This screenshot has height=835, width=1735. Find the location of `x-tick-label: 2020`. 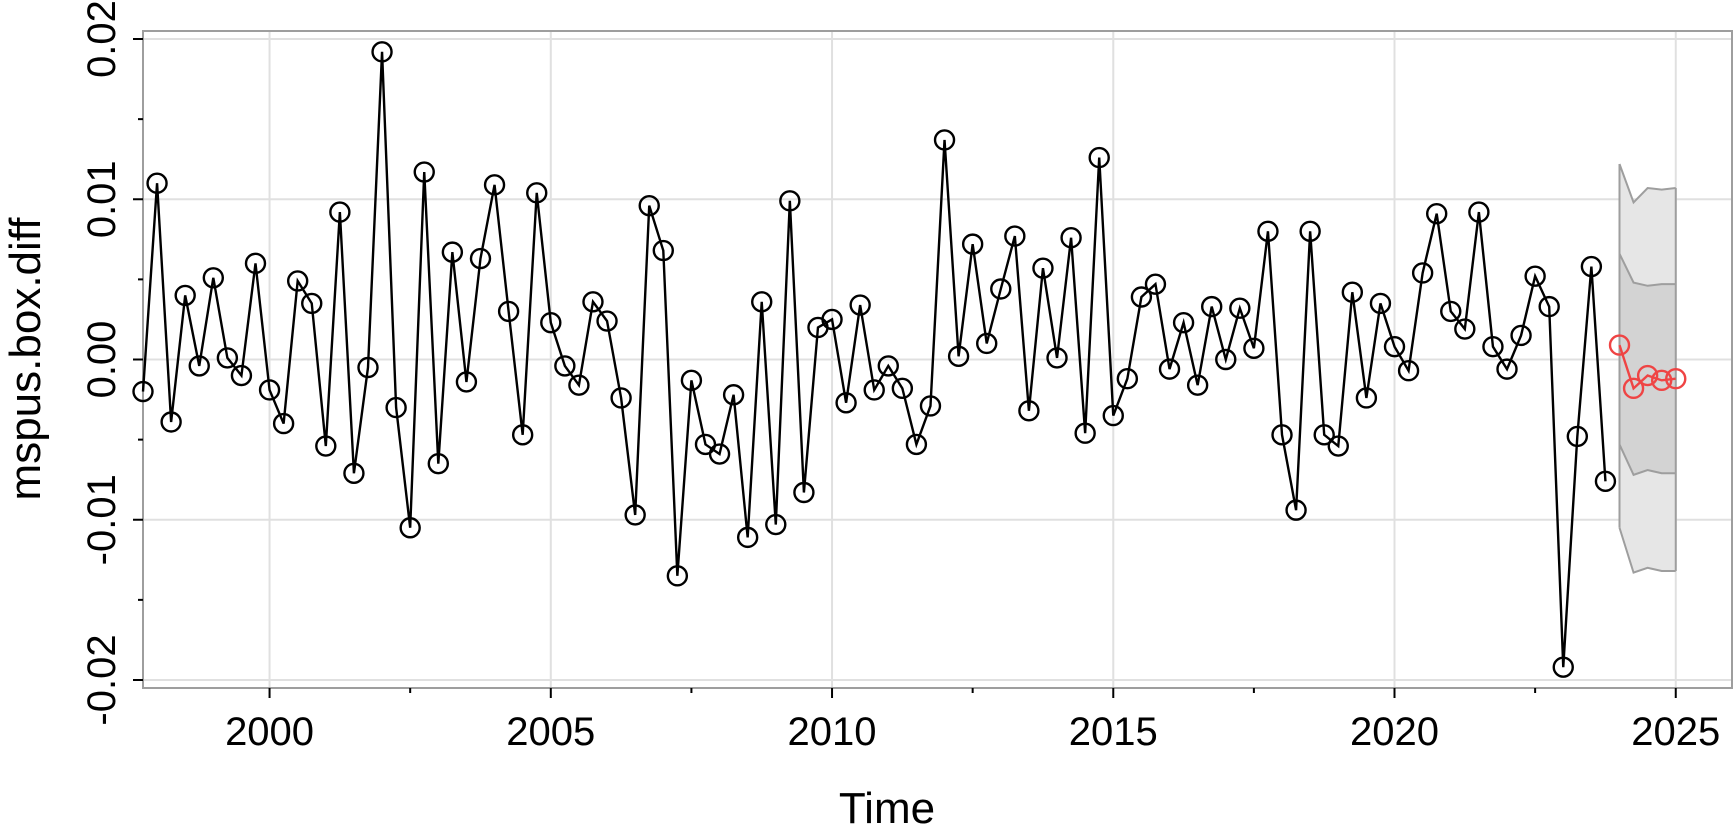

x-tick-label: 2020 is located at coordinates (1394, 732).